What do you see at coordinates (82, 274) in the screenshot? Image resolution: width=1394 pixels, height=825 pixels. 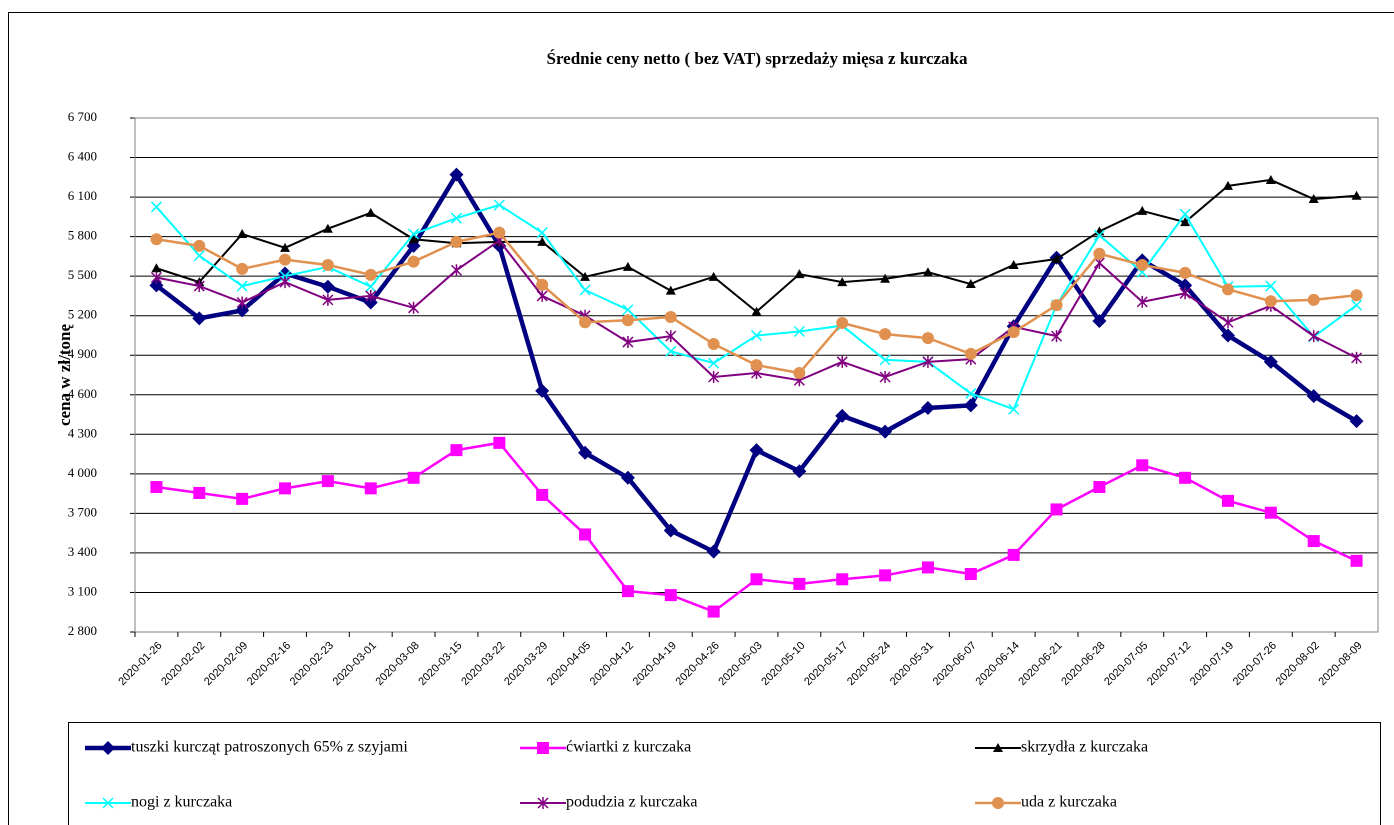 I see `y-tick-label: 5 500` at bounding box center [82, 274].